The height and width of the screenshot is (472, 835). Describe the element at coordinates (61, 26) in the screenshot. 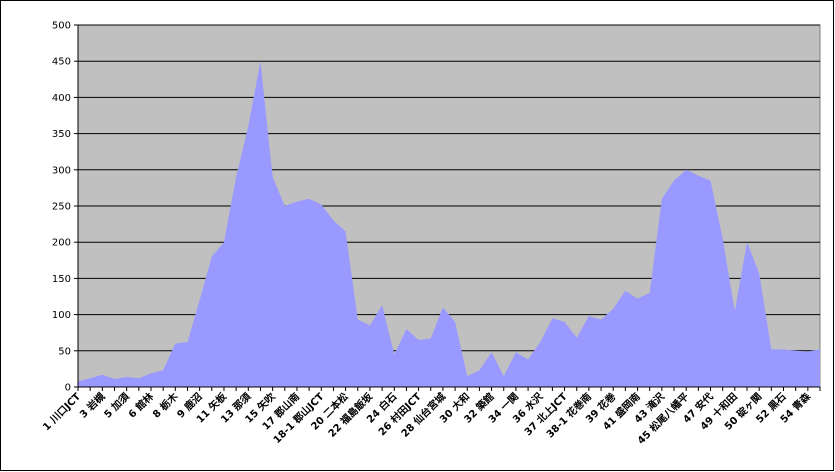

I see `y-tick-label: 500` at that location.